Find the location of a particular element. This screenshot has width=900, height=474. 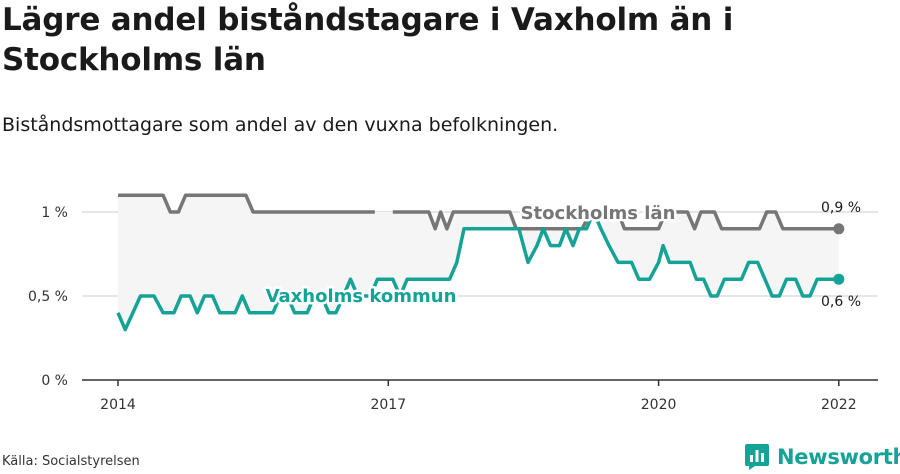

x-tick-label: 2017 is located at coordinates (388, 405).